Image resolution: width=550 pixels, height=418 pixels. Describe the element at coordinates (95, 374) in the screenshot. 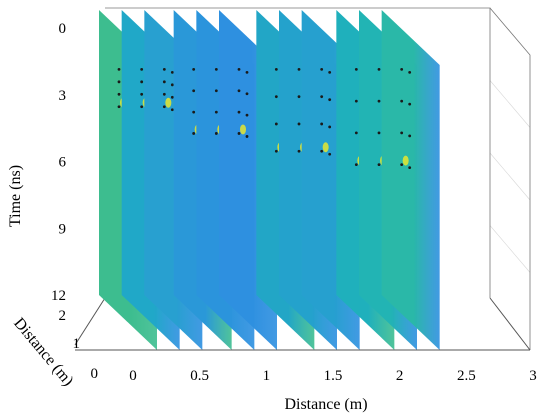

I see `y-tick-label: 0` at that location.